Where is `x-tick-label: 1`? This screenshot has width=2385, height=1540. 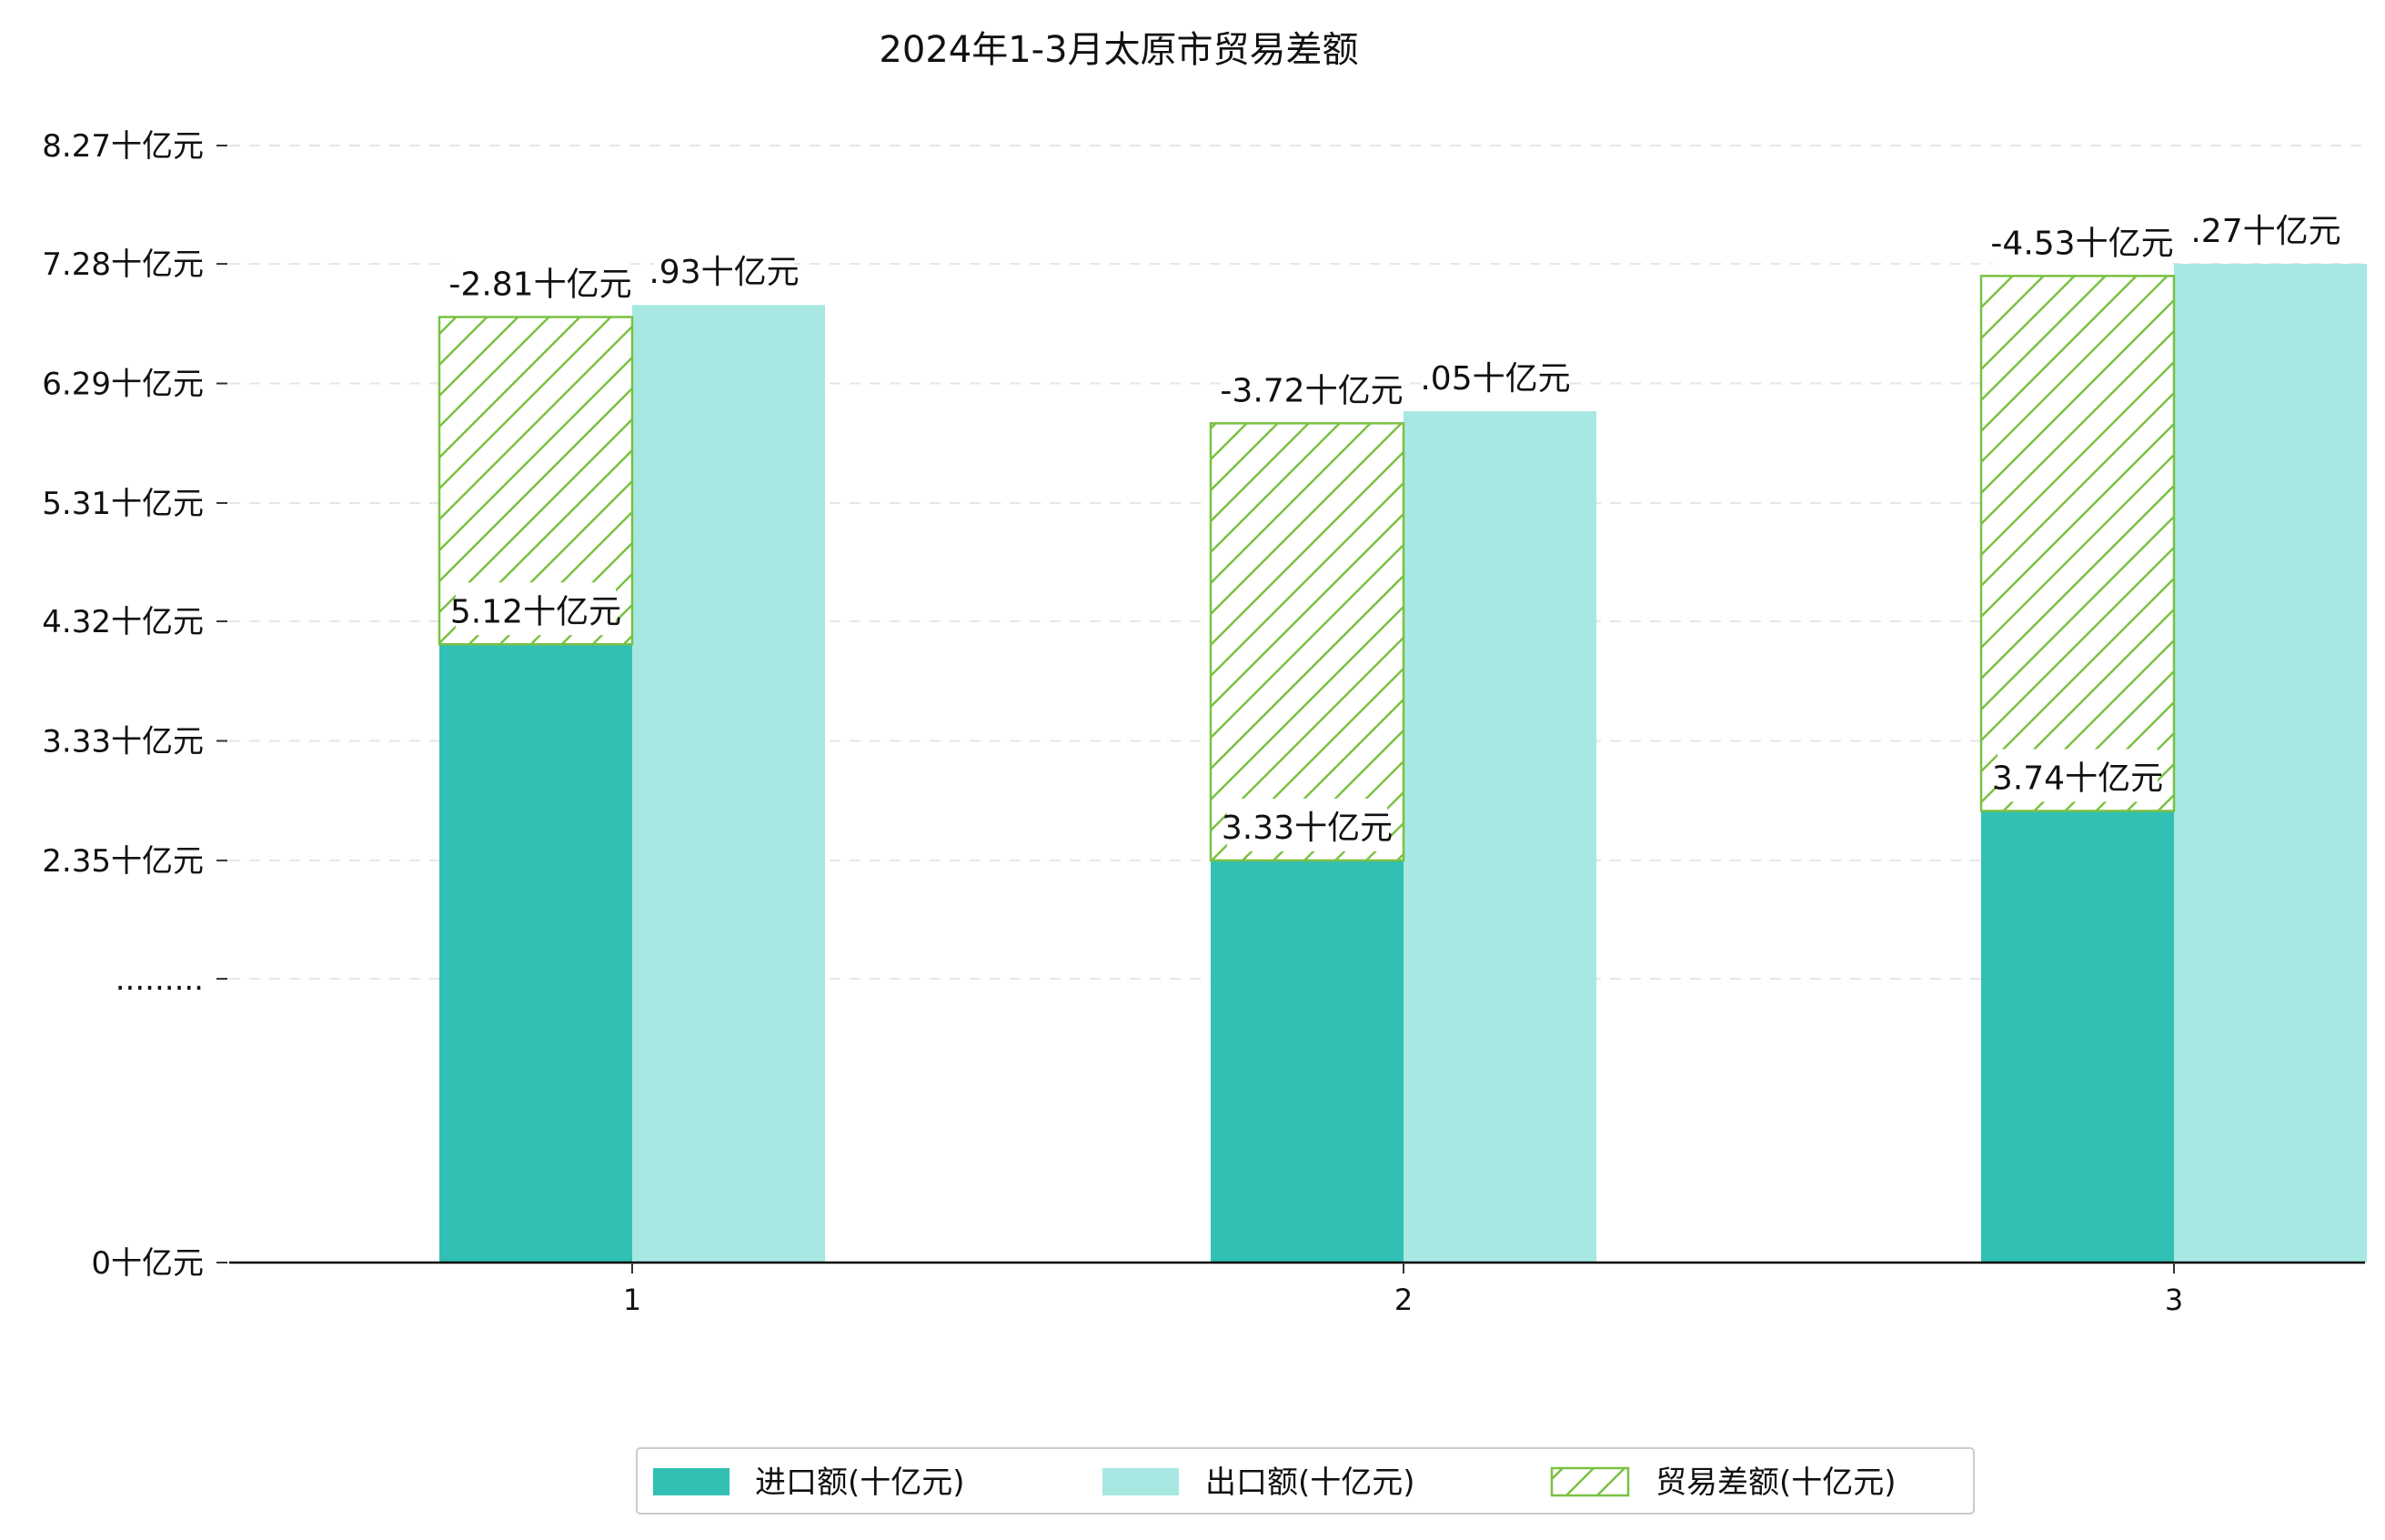 x-tick-label: 1 is located at coordinates (632, 1300).